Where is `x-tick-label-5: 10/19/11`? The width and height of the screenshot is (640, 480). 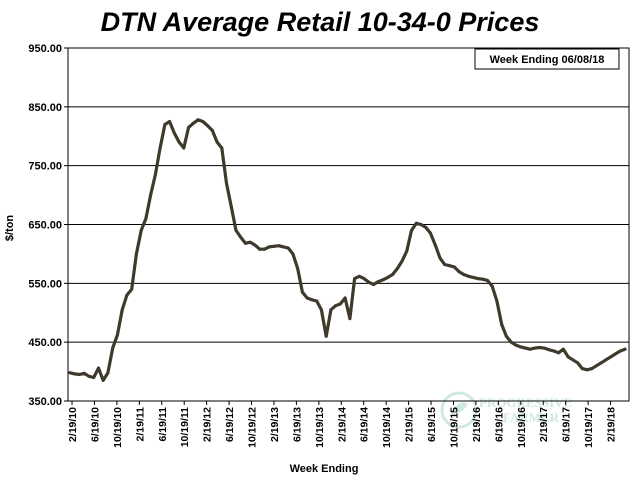
x-tick-label-5: 10/19/11 is located at coordinates (185, 427).